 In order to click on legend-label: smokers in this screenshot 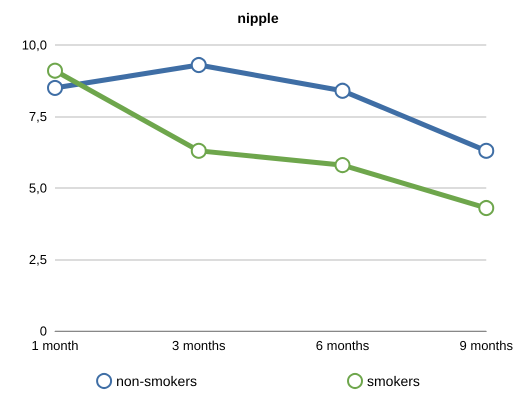, I will do `click(393, 381)`.